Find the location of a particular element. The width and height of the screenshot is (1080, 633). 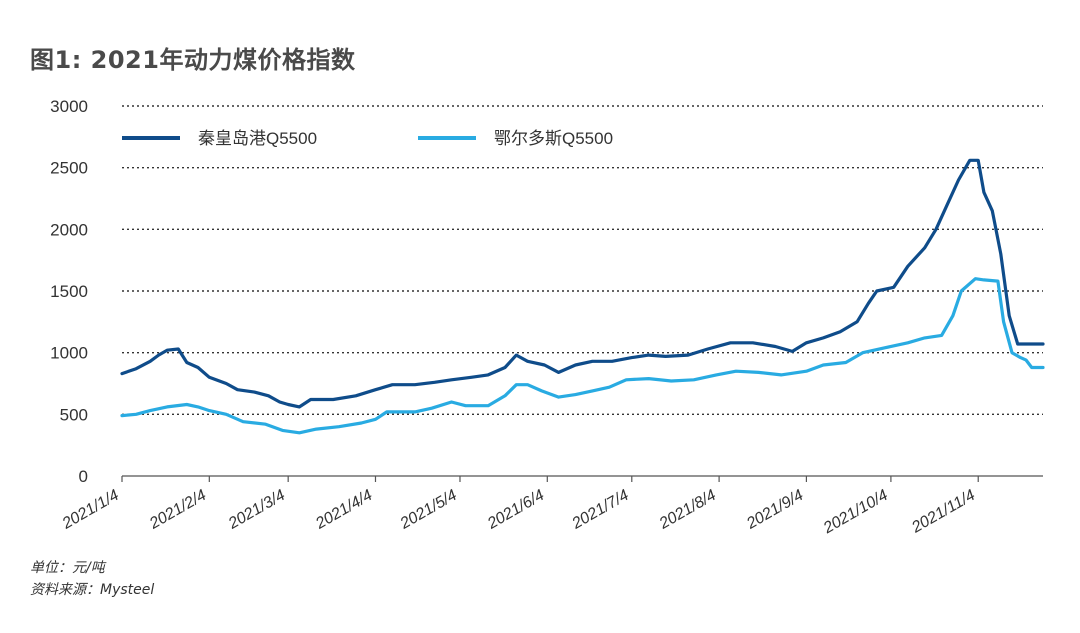

x-tick-label: 2021/1/4 is located at coordinates (90, 510).